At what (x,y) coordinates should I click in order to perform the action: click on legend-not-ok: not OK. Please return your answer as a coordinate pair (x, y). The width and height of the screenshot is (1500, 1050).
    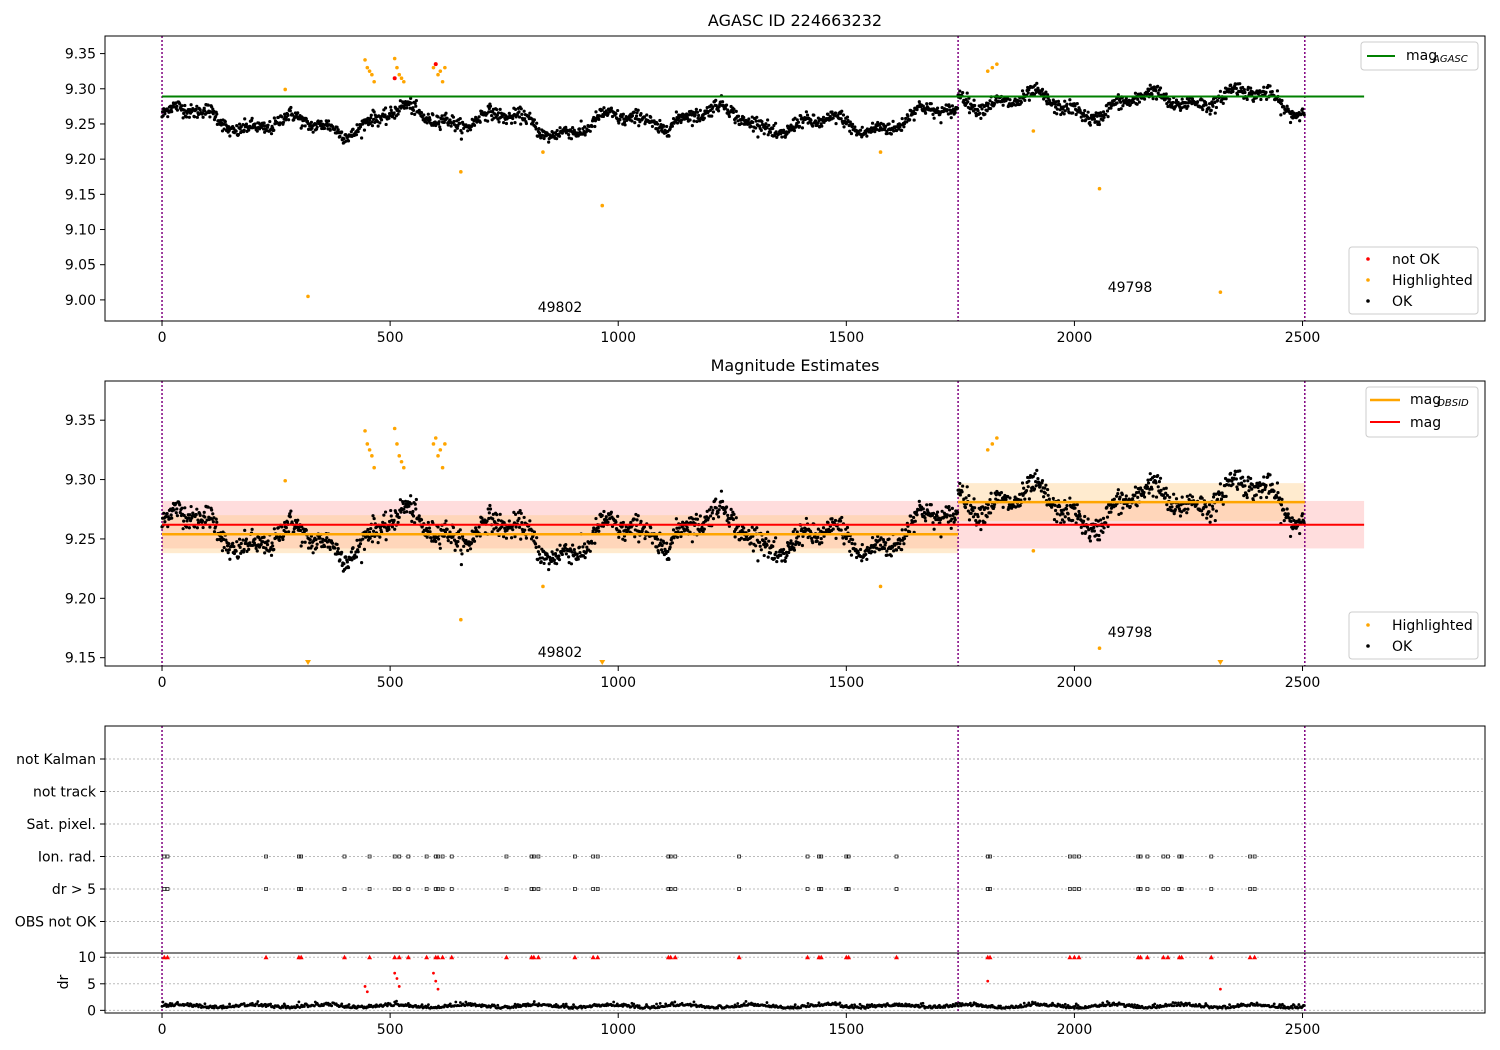
    Looking at the image, I should click on (1416, 260).